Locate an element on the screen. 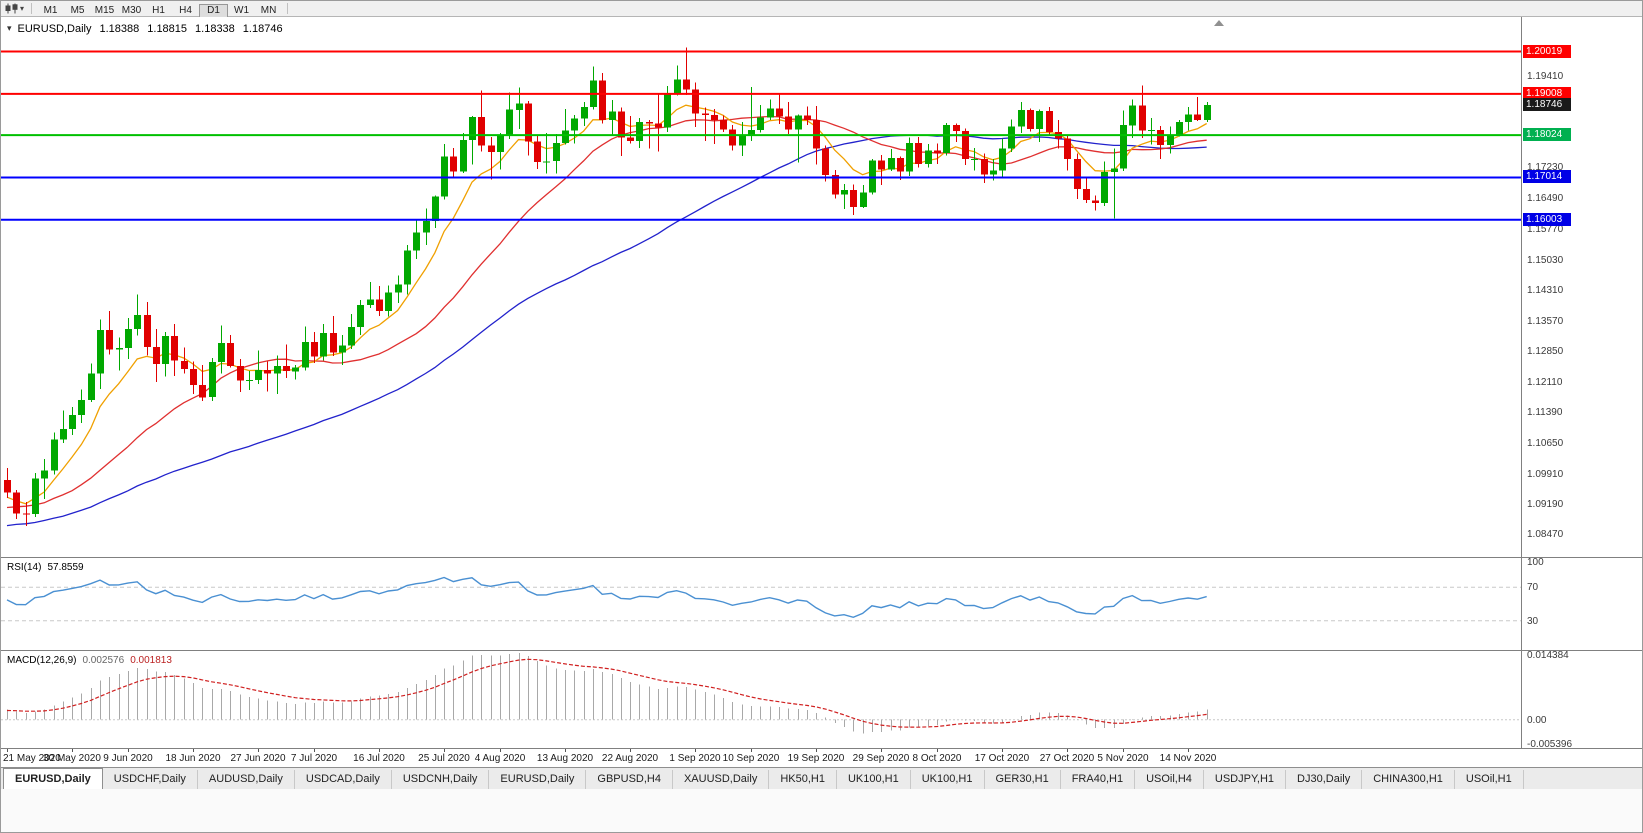  chart-tab: USOil,H1 is located at coordinates (1489, 779).